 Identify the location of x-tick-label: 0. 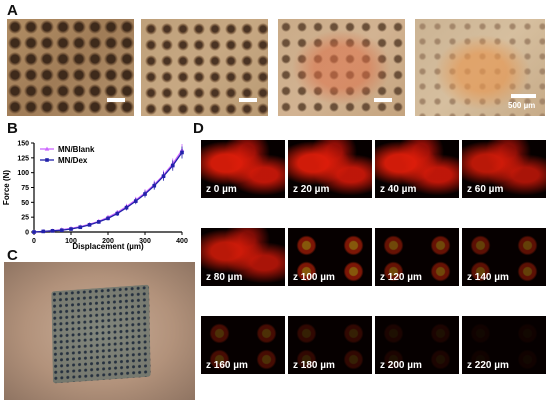
(34, 241).